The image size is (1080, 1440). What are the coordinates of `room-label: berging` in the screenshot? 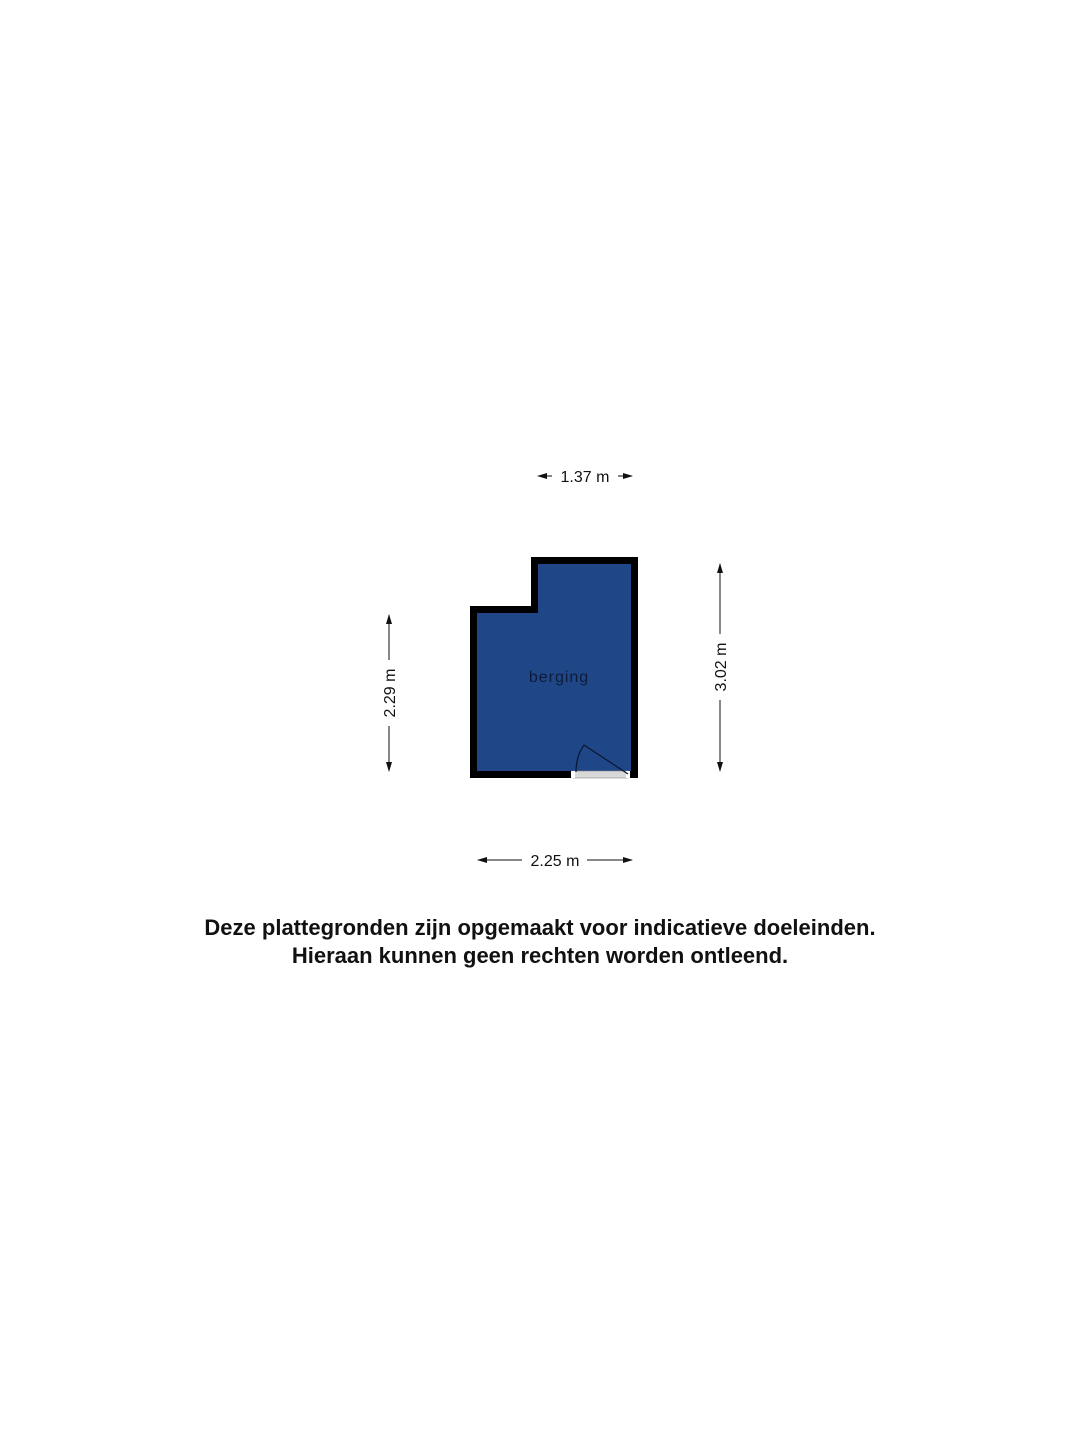 It's located at (559, 677).